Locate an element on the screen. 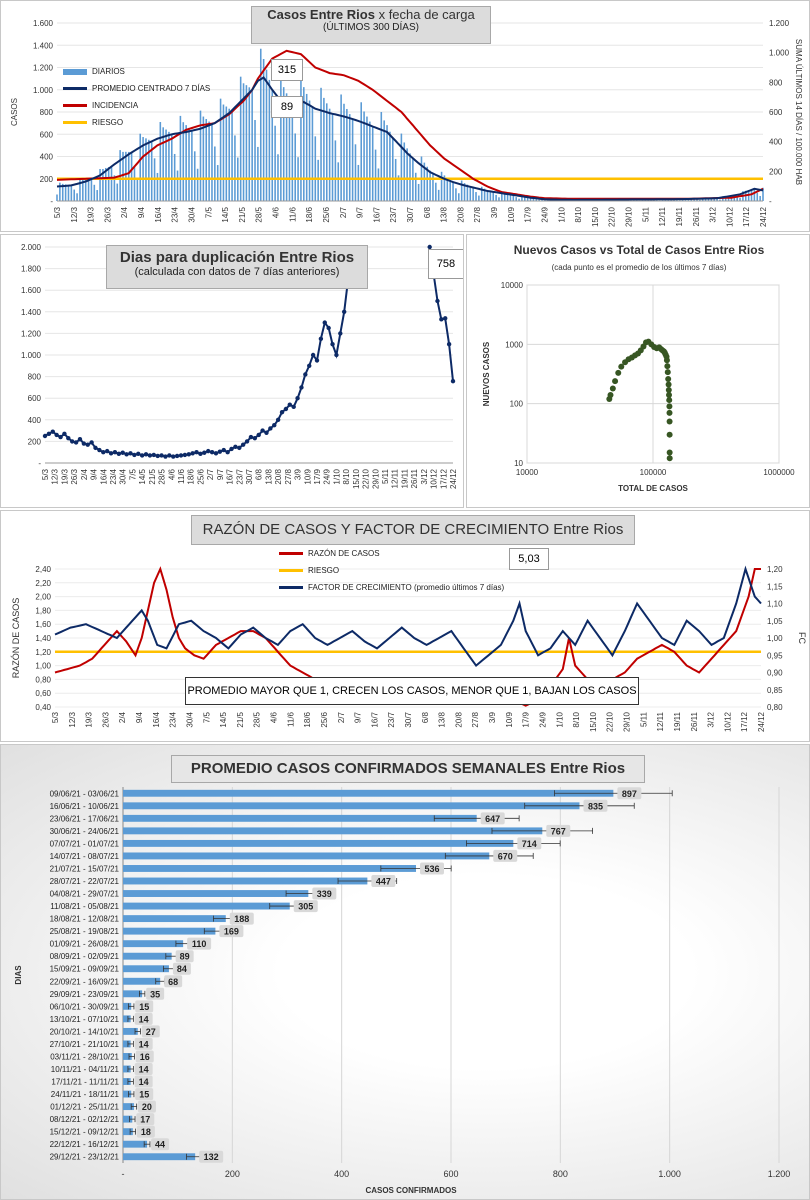  x-tick-label: 29/10 is located at coordinates (629, 216).